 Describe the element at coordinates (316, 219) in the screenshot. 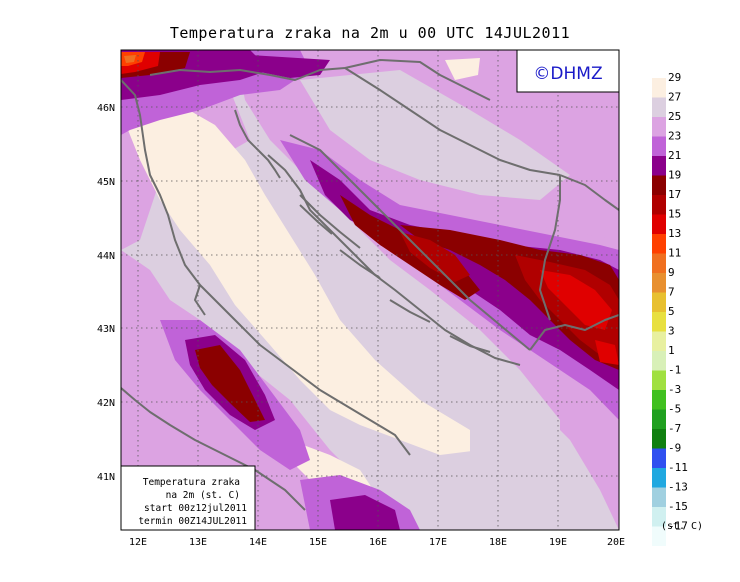

I see `island-a` at that location.